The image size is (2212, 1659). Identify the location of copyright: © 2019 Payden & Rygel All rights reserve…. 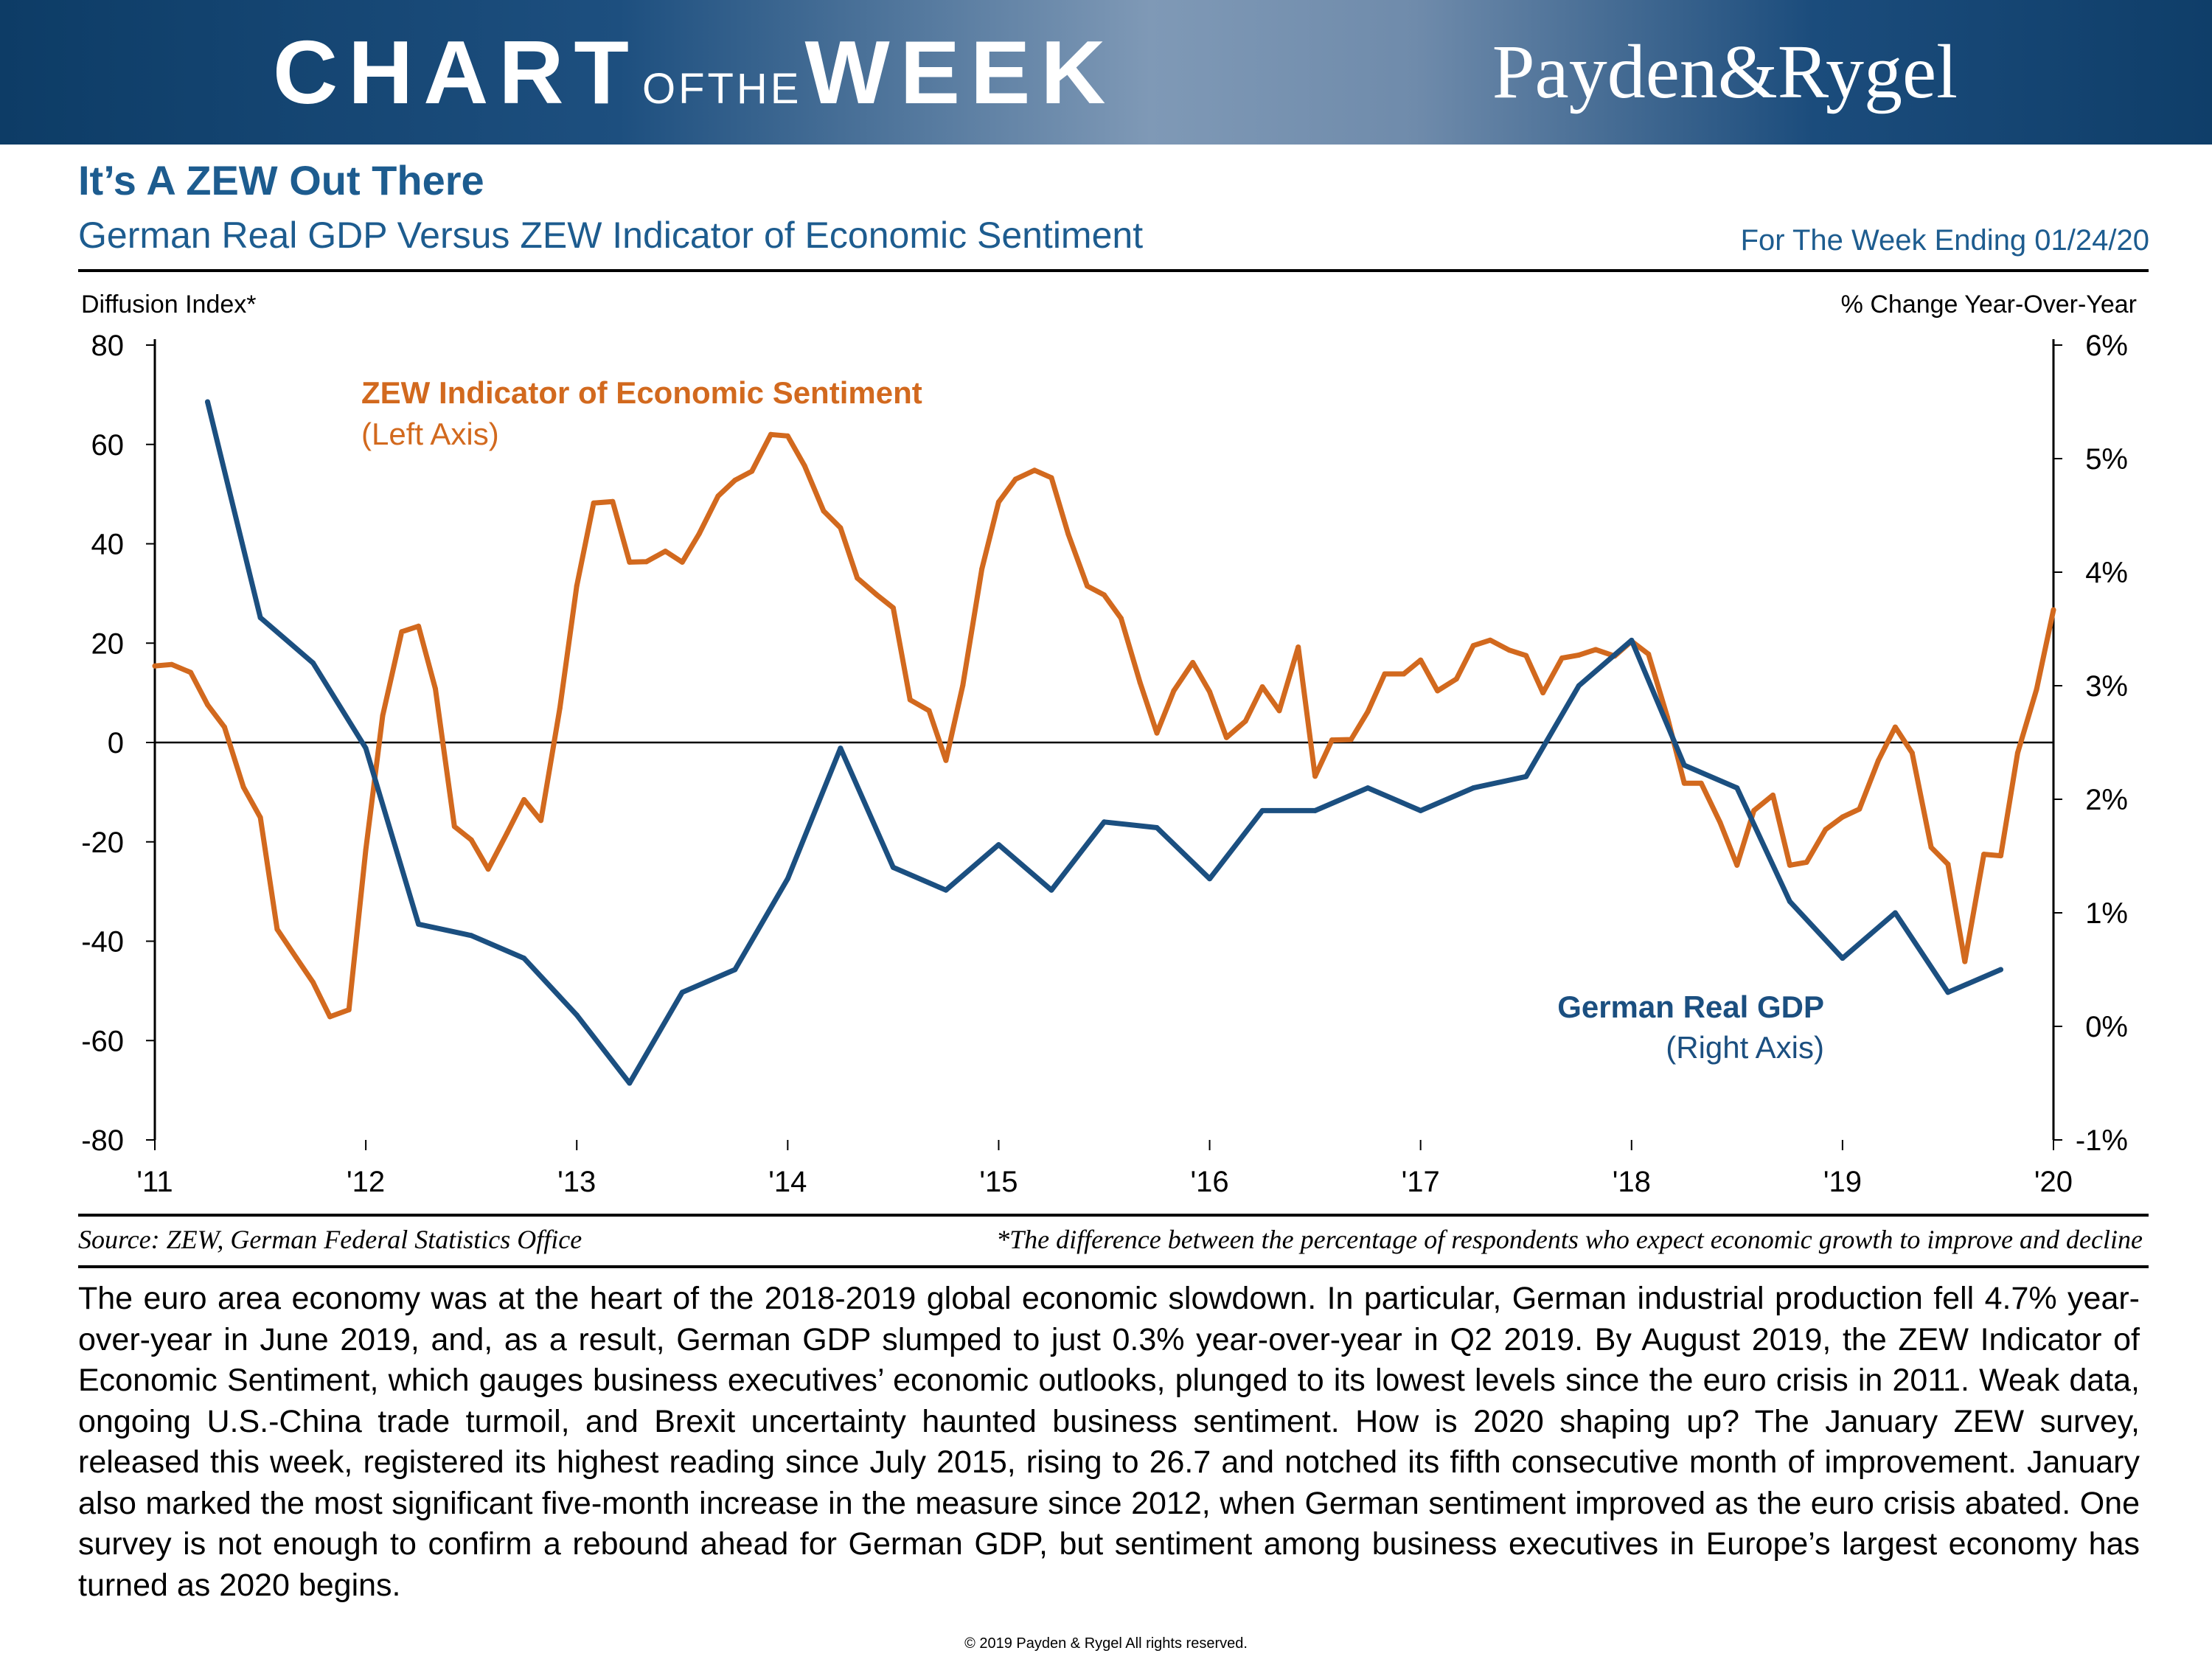
(1106, 1643).